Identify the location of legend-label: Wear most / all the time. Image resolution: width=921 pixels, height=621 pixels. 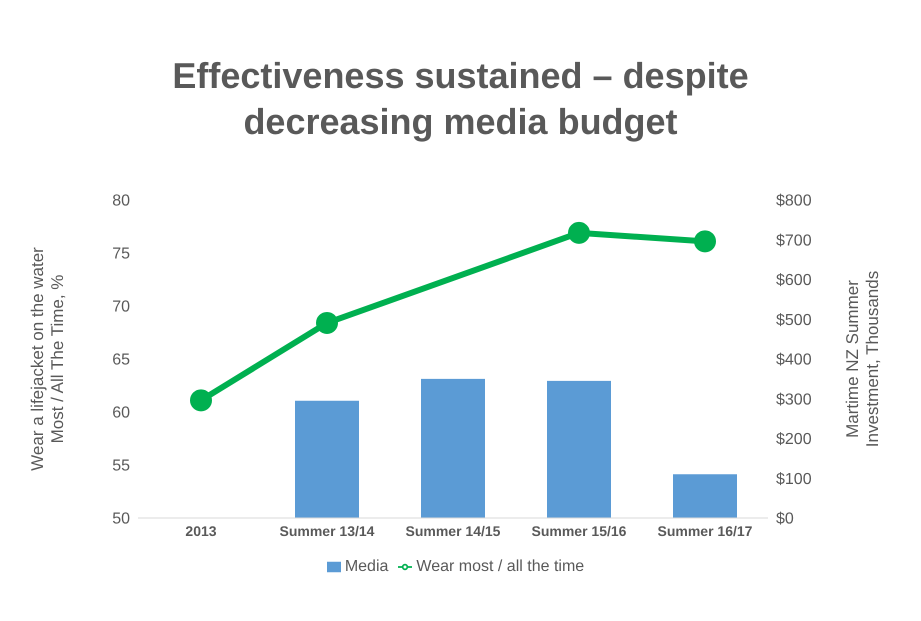
(500, 566).